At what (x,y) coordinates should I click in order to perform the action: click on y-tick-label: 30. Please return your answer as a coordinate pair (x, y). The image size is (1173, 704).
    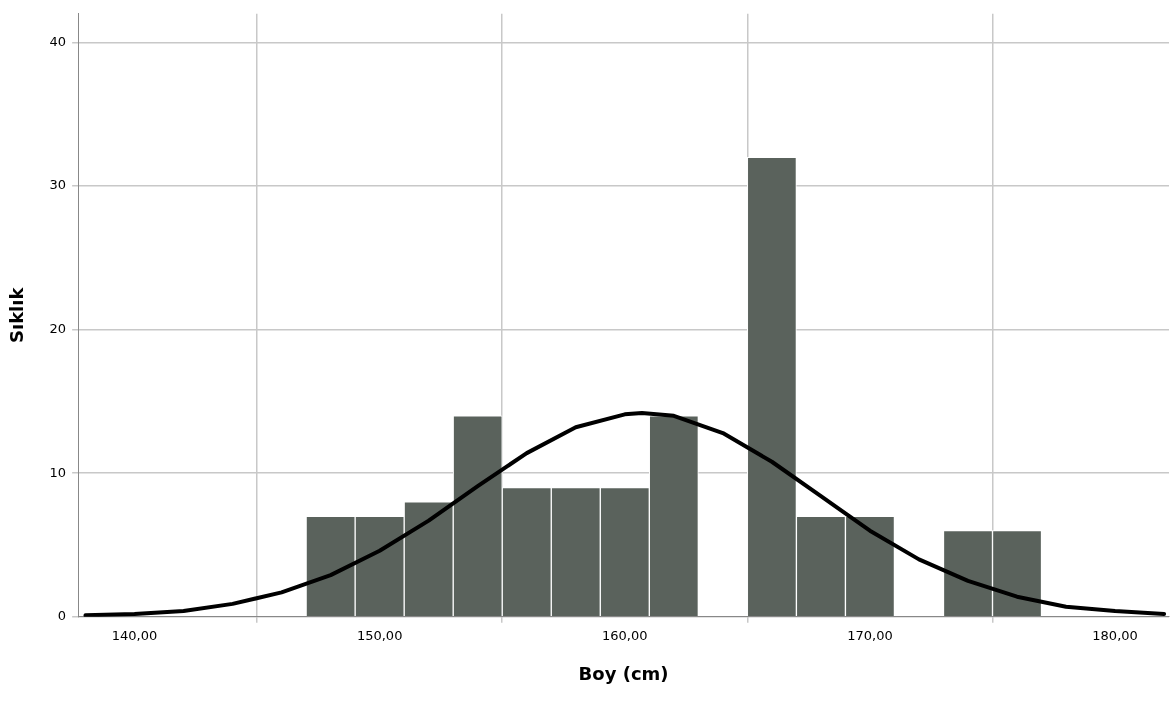
    Looking at the image, I should click on (58, 185).